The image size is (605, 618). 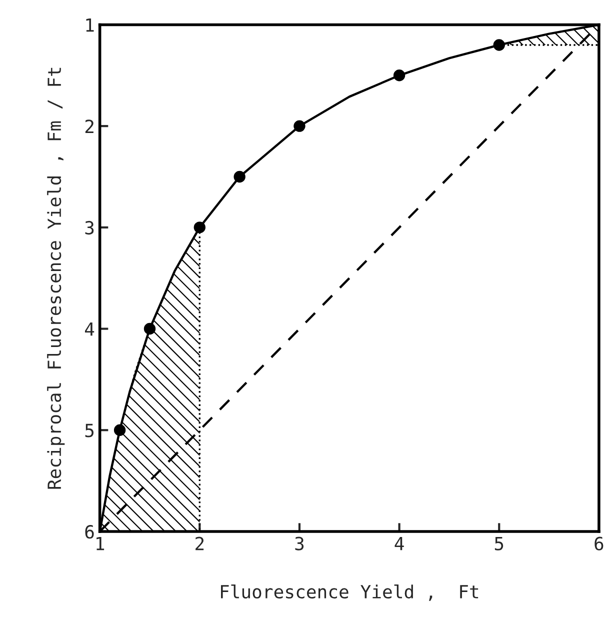 What do you see at coordinates (200, 543) in the screenshot?
I see `x-tick-label: 2` at bounding box center [200, 543].